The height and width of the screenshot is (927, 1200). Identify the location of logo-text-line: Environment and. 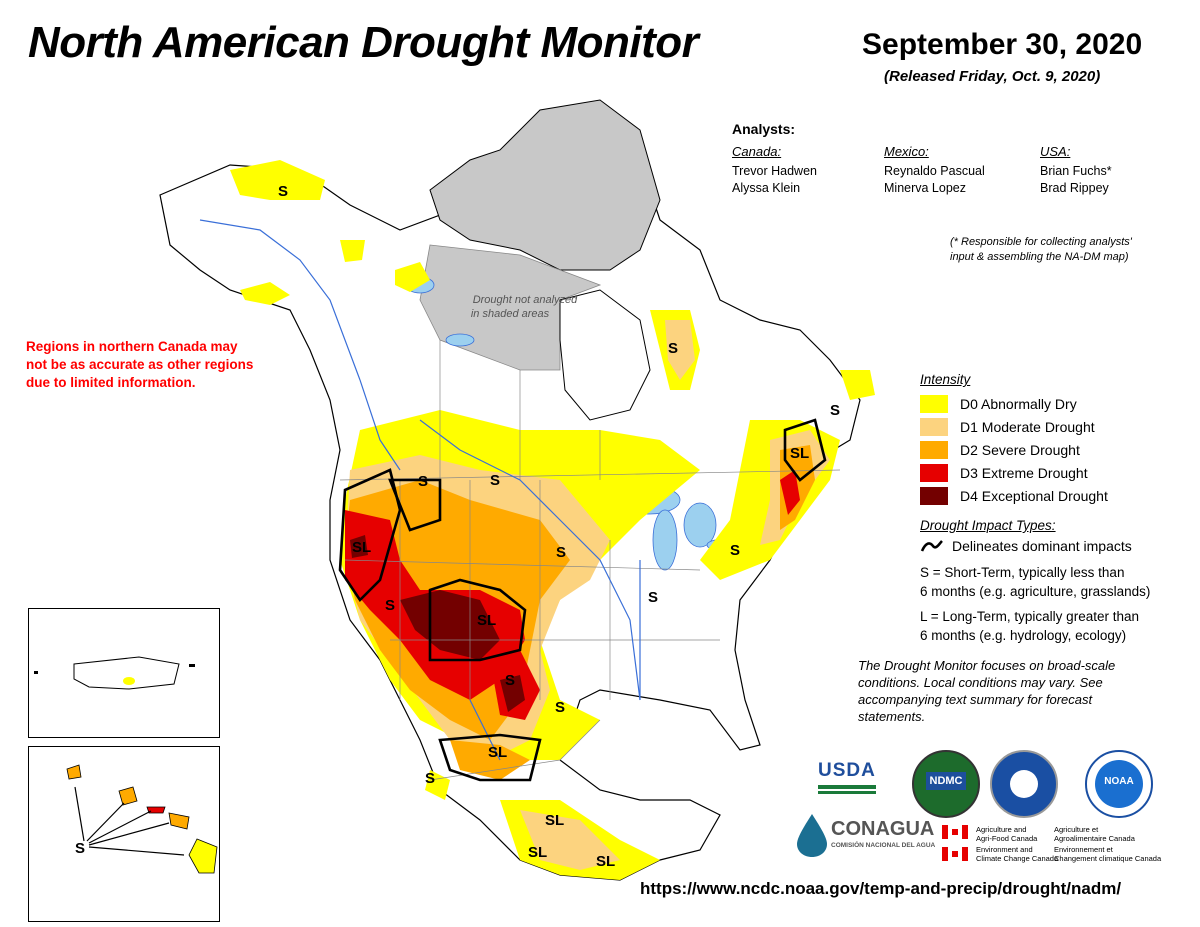
(1004, 849).